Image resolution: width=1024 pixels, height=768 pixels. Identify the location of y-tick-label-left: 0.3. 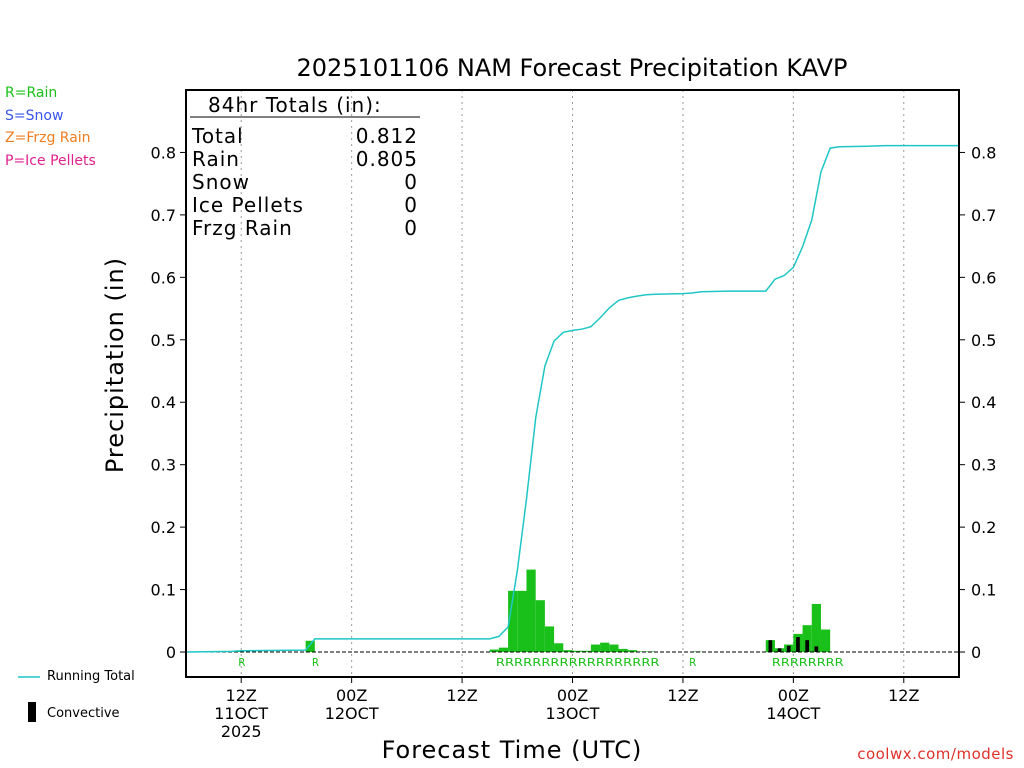
(163, 465).